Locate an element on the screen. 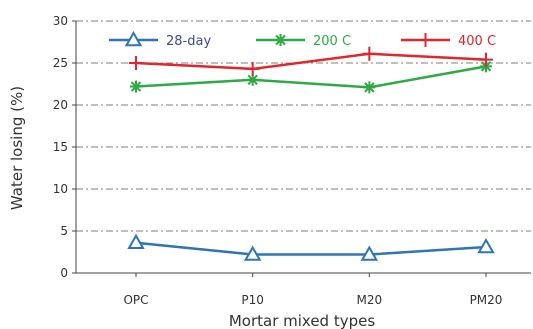 This screenshot has width=533, height=329. series-200-c is located at coordinates (311, 77).